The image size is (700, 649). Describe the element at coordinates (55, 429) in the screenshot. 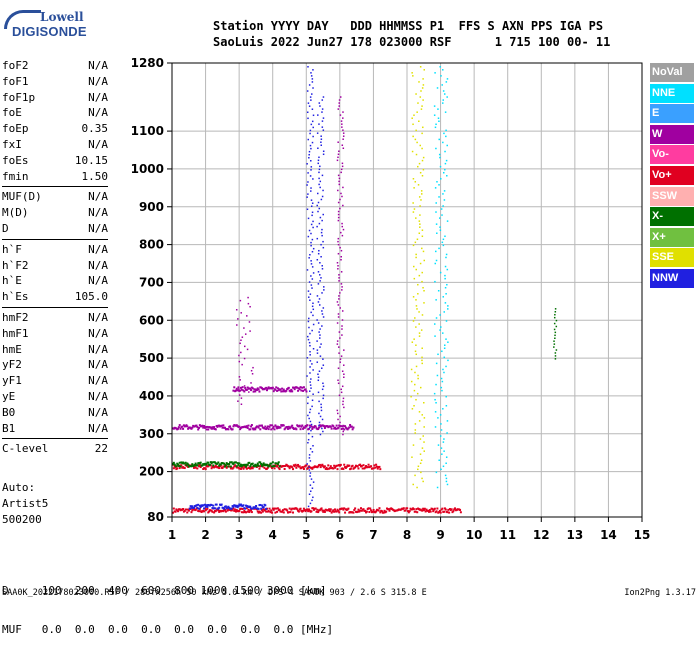

I see `param-row: B1 N/A` at that location.